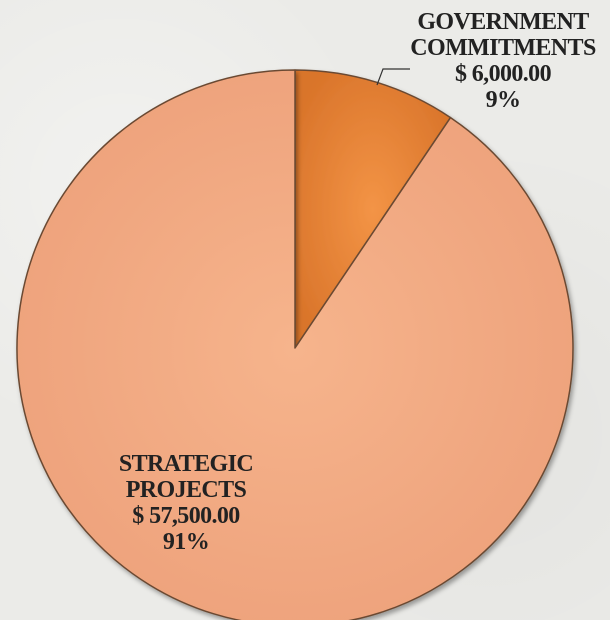 The image size is (610, 620). Describe the element at coordinates (373, 209) in the screenshot. I see `pie-slice-government-commitments` at that location.